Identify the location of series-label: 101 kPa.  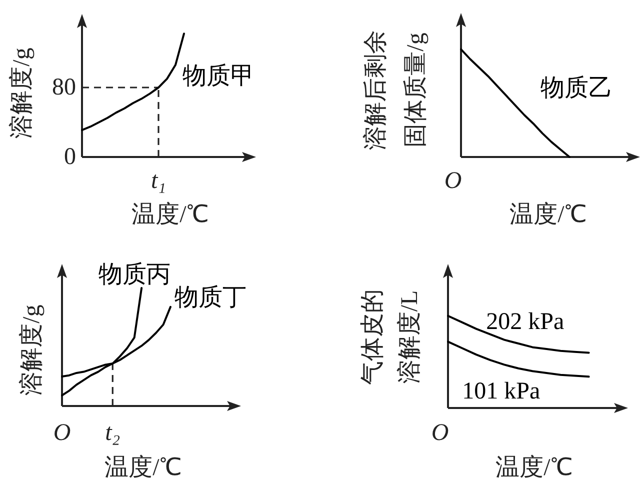
(501, 391).